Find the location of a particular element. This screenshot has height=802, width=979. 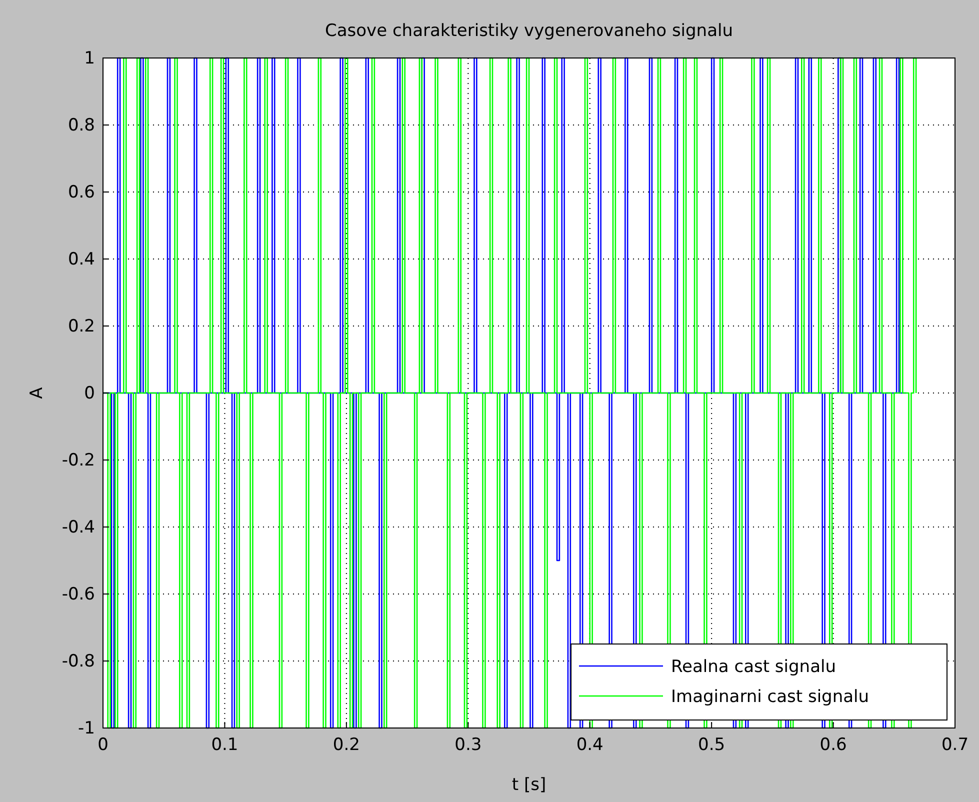

y-tick-label: 1 is located at coordinates (89, 58).